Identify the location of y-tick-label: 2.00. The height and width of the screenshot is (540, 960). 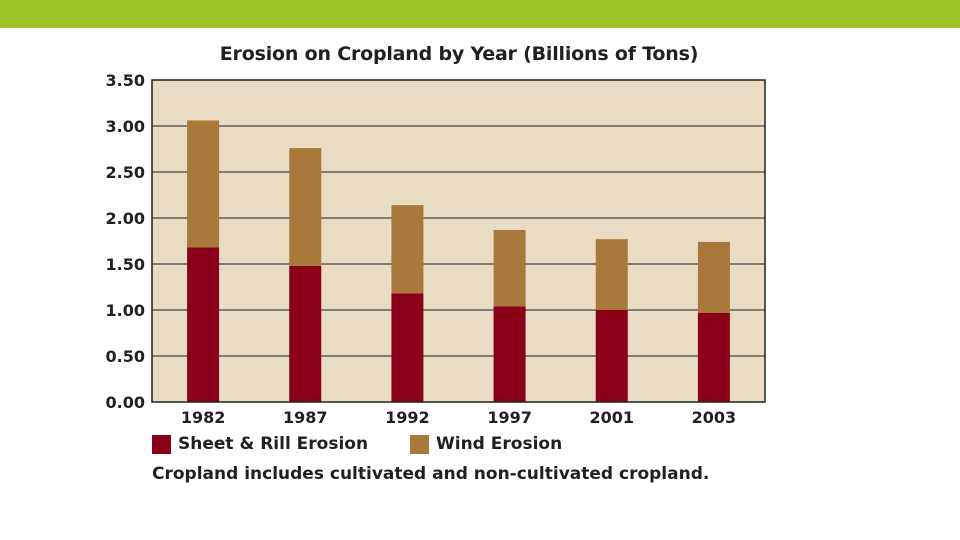
(125, 218).